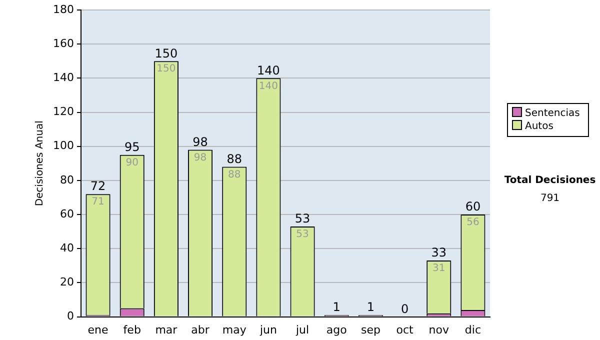  Describe the element at coordinates (67, 247) in the screenshot. I see `y-tick-label: 40` at that location.